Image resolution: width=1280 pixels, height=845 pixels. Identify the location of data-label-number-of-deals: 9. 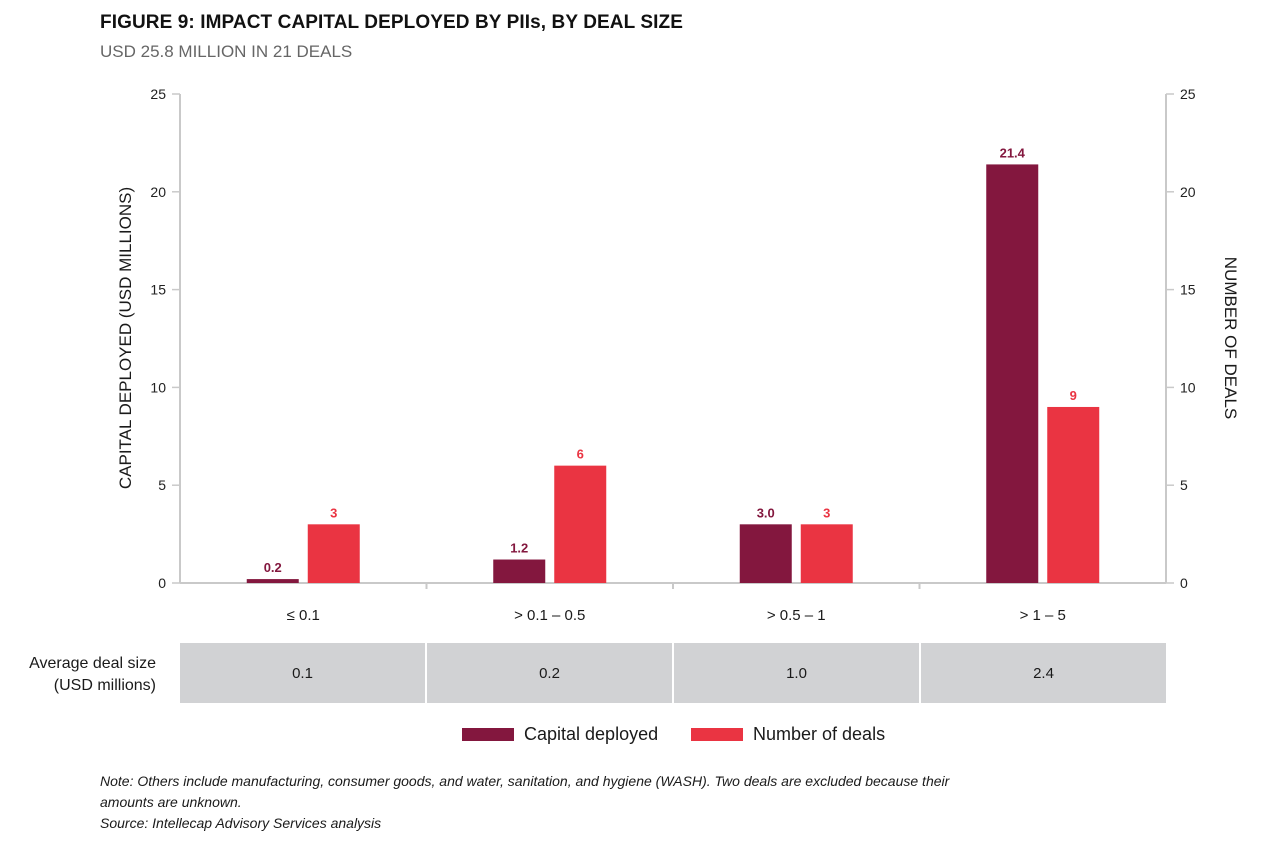
(1073, 395).